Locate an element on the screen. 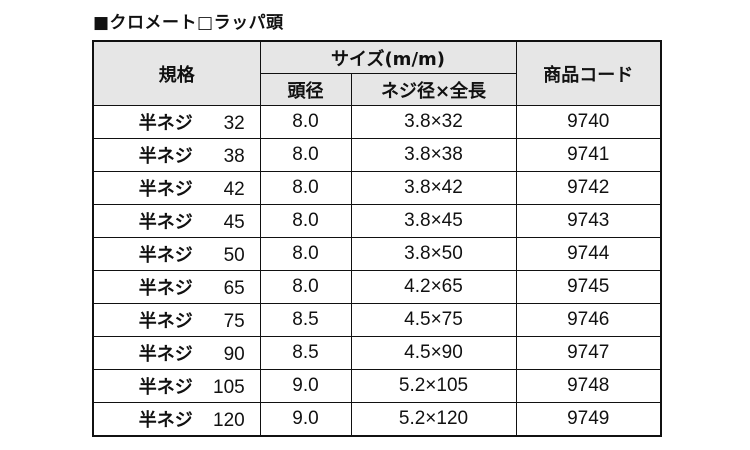 The width and height of the screenshot is (750, 450). header-screw-size: ネジ径×全長 is located at coordinates (433, 89).